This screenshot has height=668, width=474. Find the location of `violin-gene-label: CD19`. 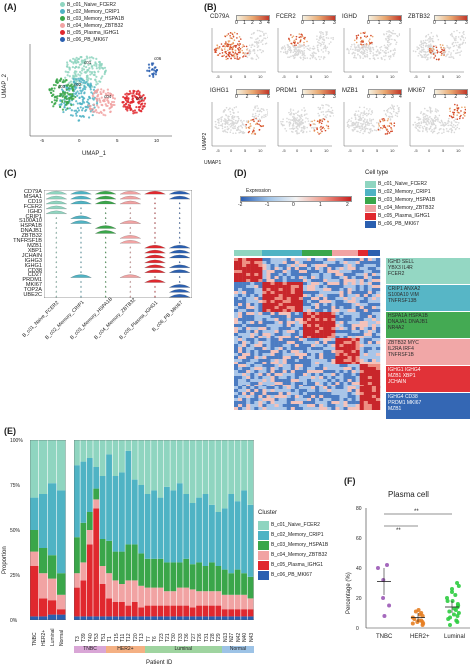

violin-gene-label: CD19 is located at coordinates (34, 201).